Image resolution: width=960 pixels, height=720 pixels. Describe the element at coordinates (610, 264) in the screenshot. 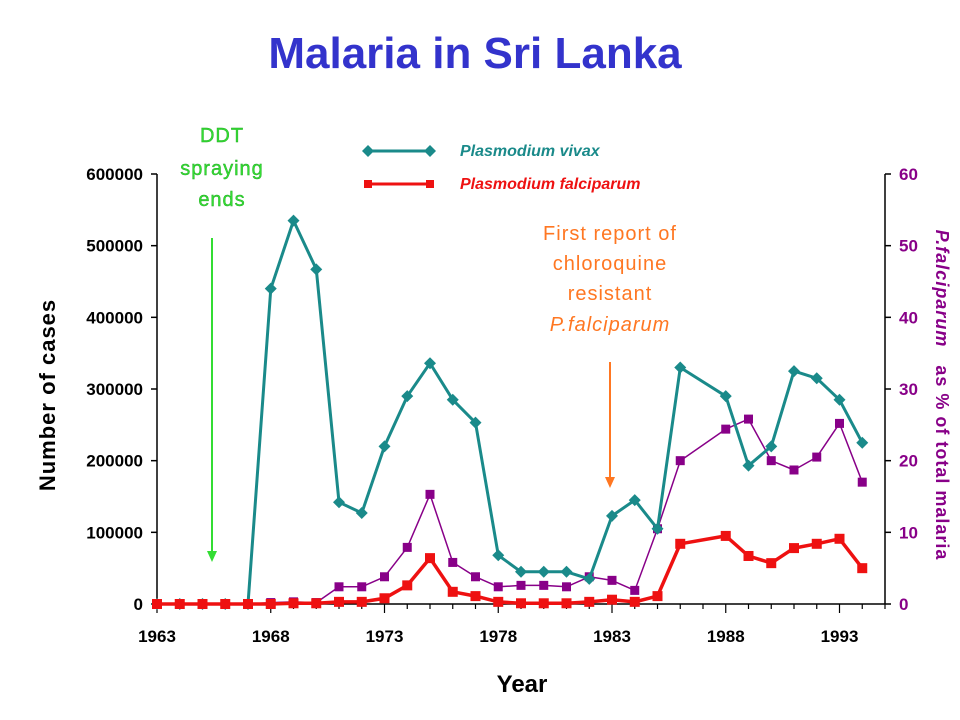

I see `chloroquine-annotation-line: chloroquine` at that location.